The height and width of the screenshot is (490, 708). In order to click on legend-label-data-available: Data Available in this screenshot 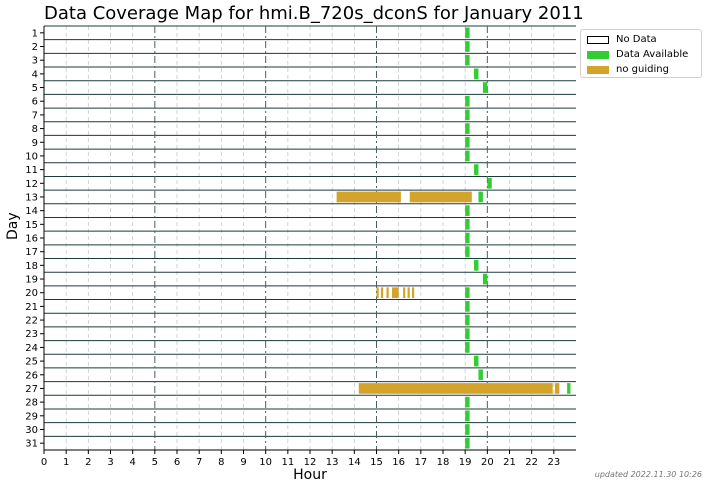, I will do `click(652, 54)`.